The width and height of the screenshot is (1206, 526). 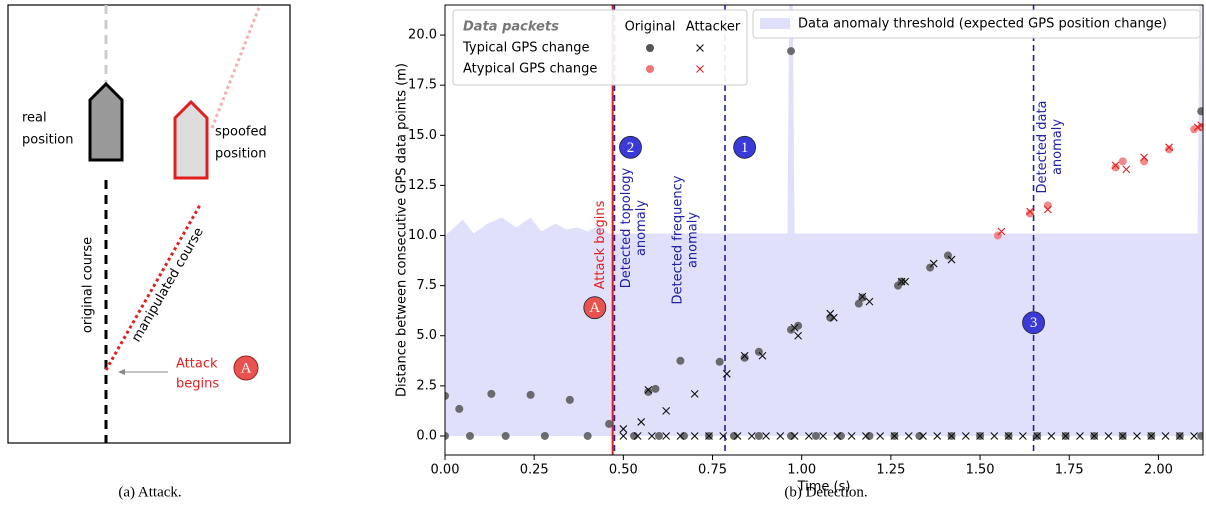 I want to click on spoofed-label: spoofed, so click(x=241, y=132).